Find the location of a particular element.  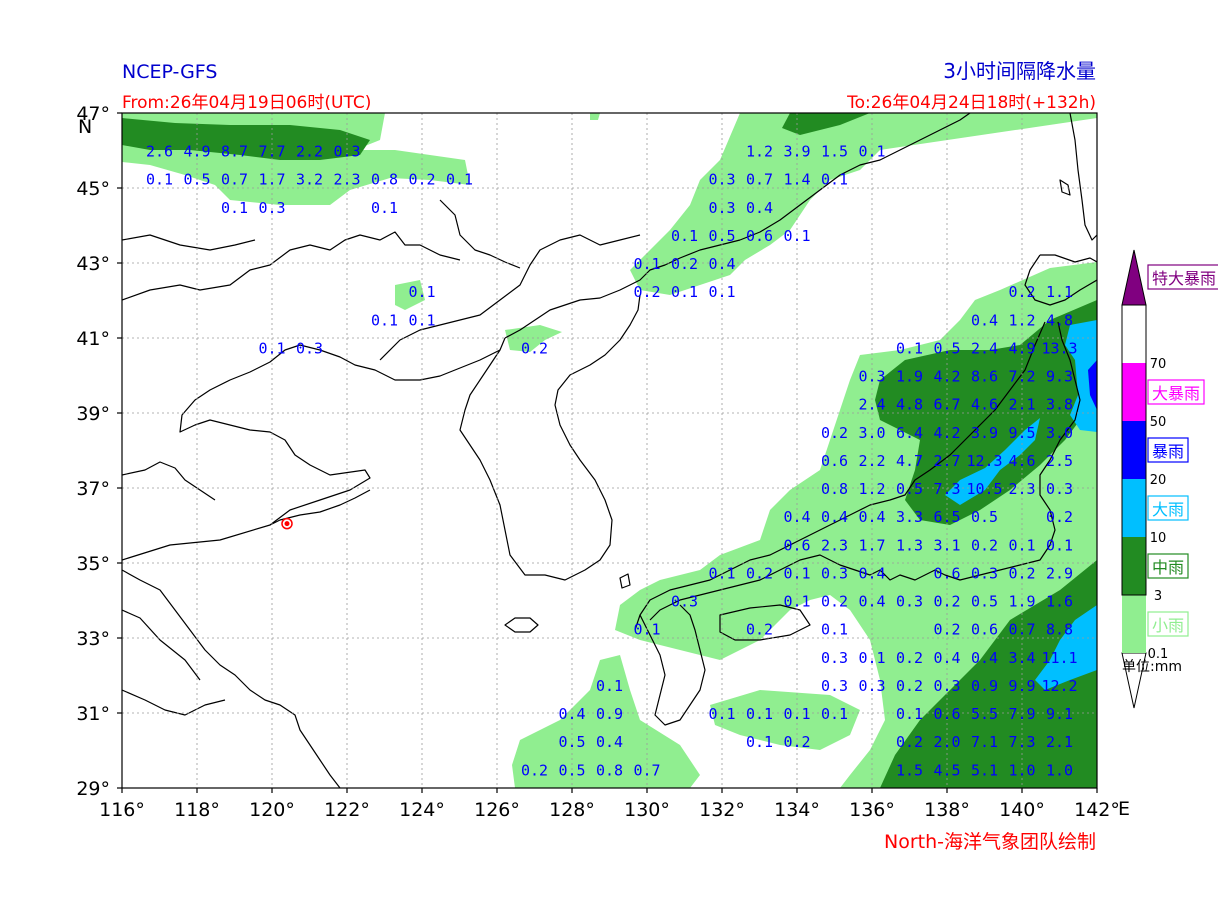

precip-value: 1.0 is located at coordinates (1021, 770).